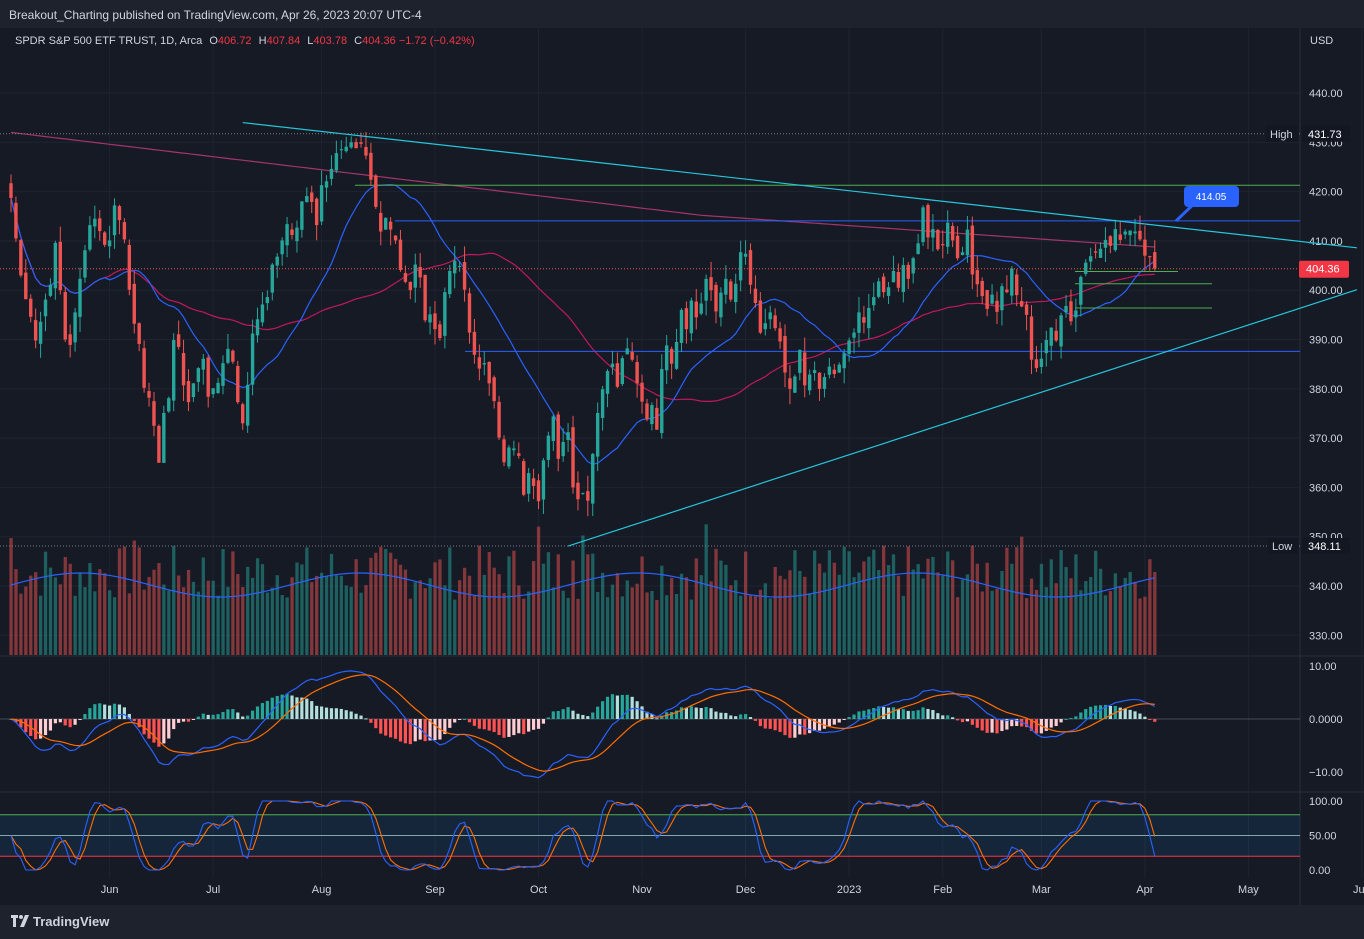 This screenshot has width=1364, height=939. Describe the element at coordinates (799, 185) in the screenshot. I see `trendline-descending` at that location.